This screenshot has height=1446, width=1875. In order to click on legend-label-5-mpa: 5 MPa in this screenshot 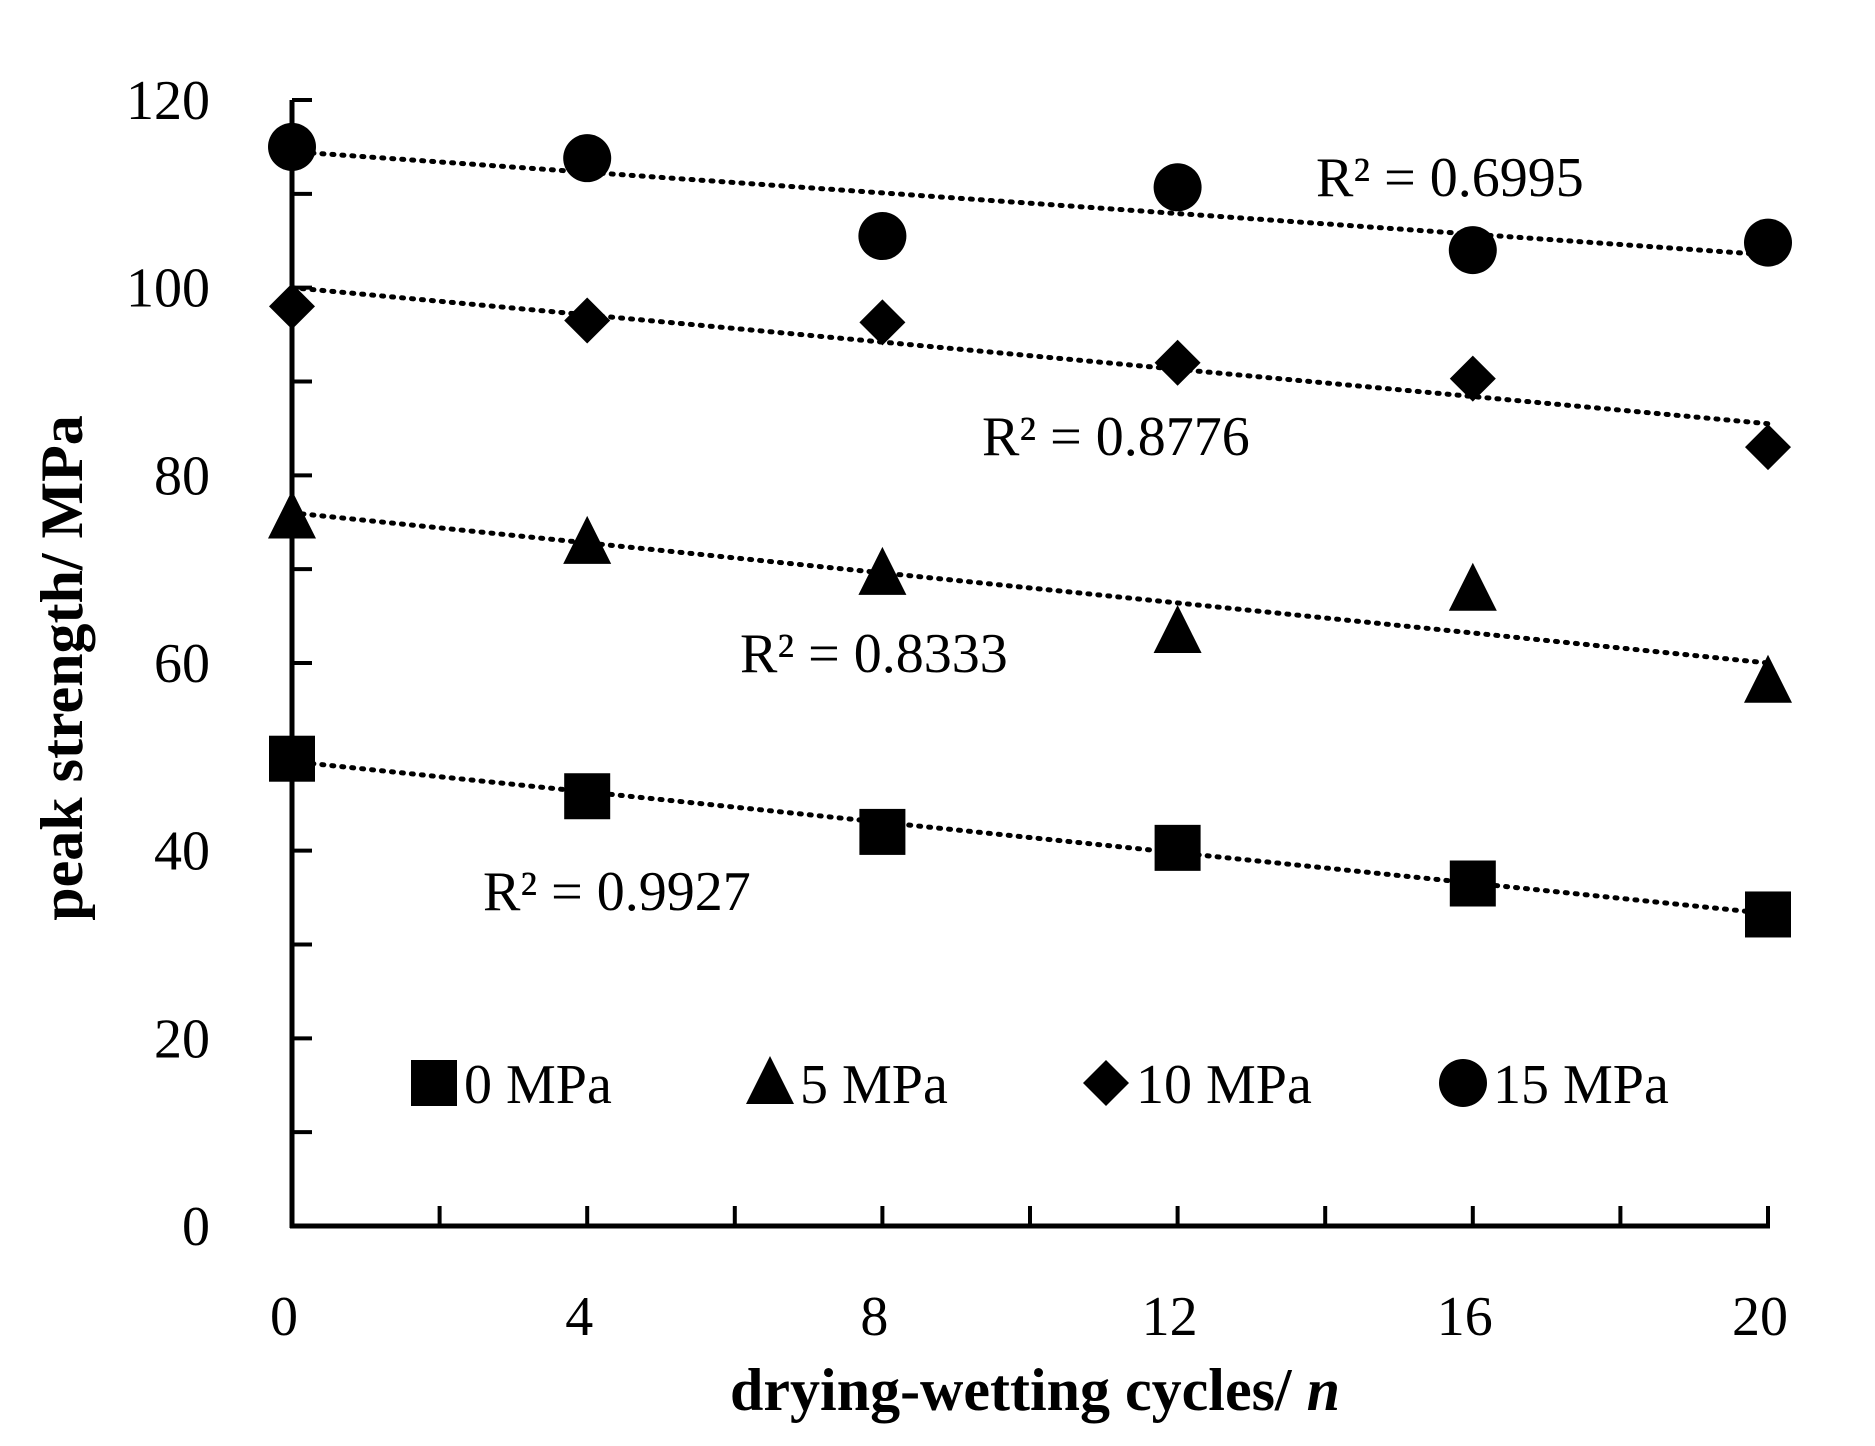, I will do `click(874, 1085)`.